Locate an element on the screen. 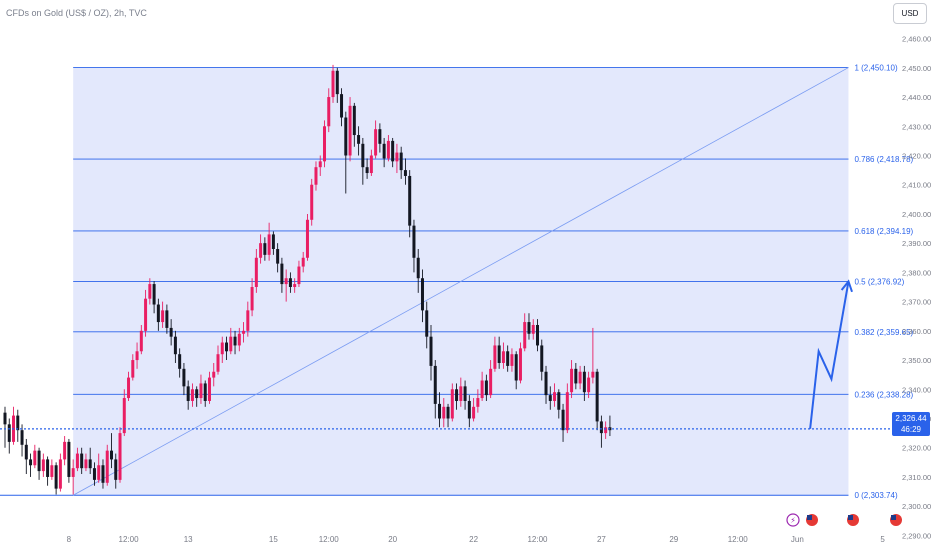  current-price-value: 2,326.44 is located at coordinates (911, 418).